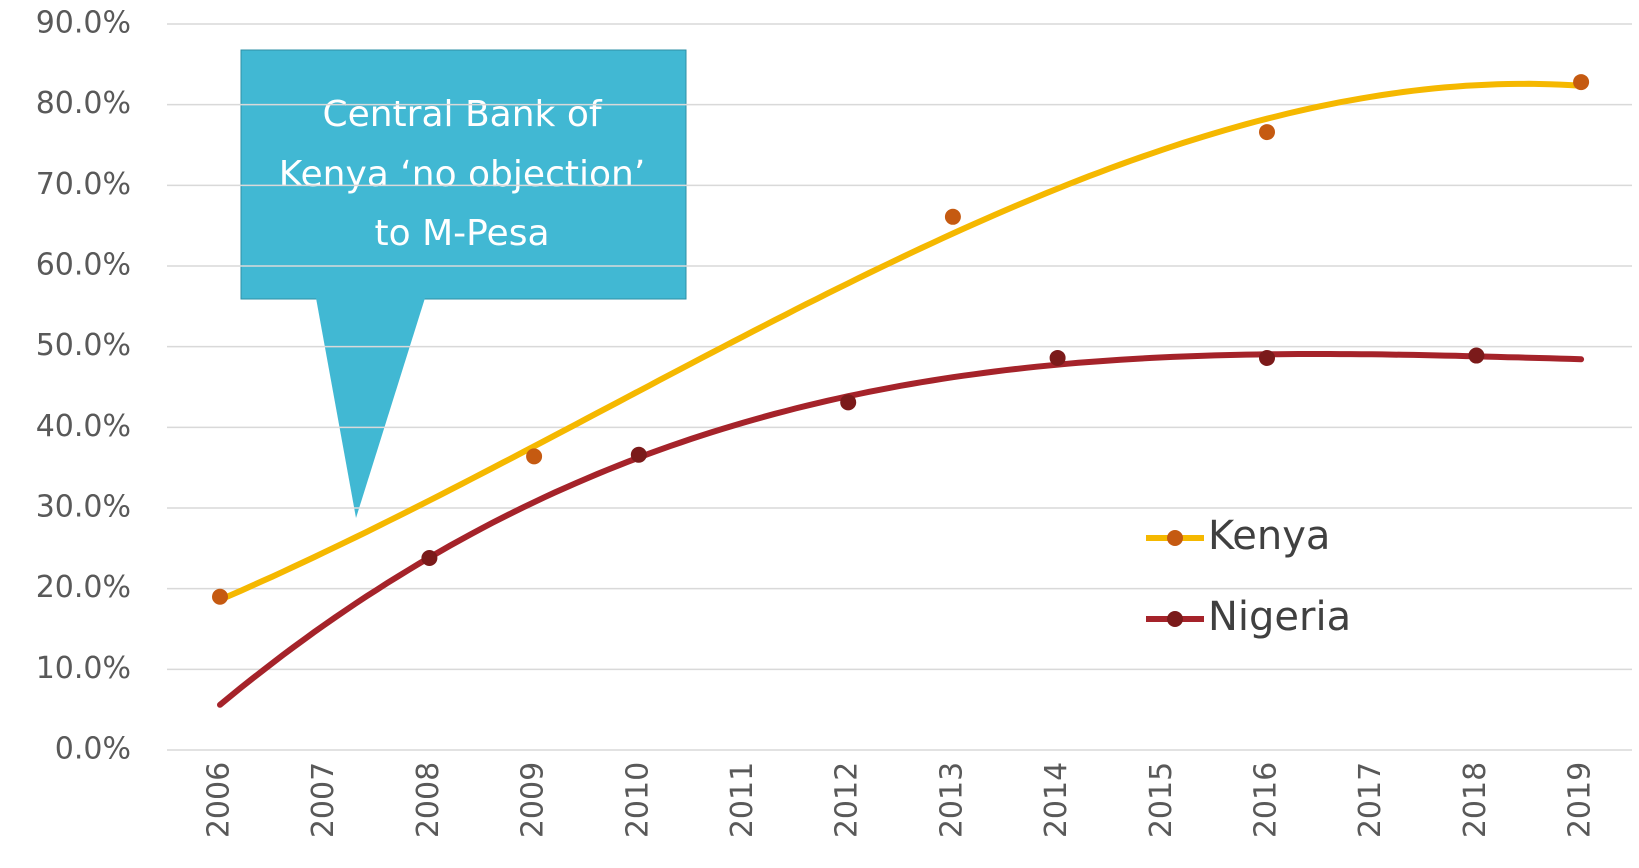  What do you see at coordinates (637, 800) in the screenshot?
I see `x-tick-label: 2010` at bounding box center [637, 800].